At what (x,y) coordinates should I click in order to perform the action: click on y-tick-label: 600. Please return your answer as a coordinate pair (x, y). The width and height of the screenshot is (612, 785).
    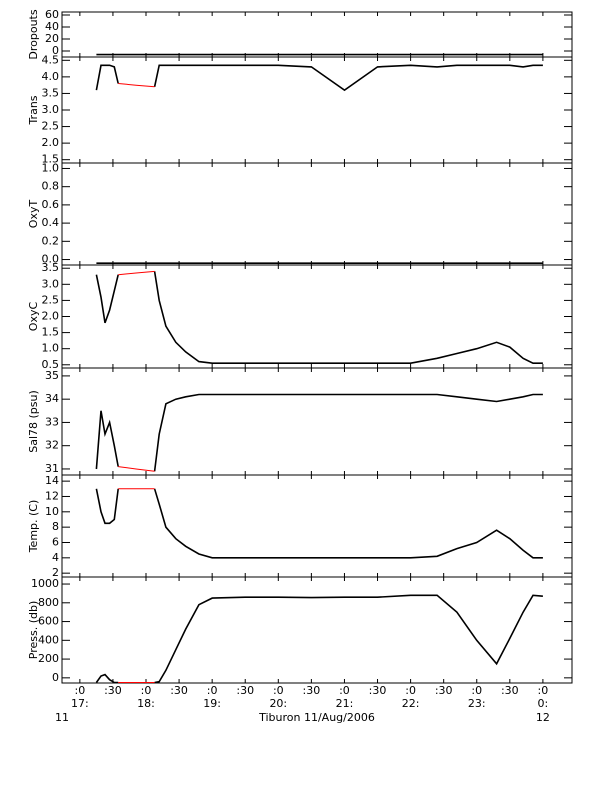
    Looking at the image, I should click on (48, 621).